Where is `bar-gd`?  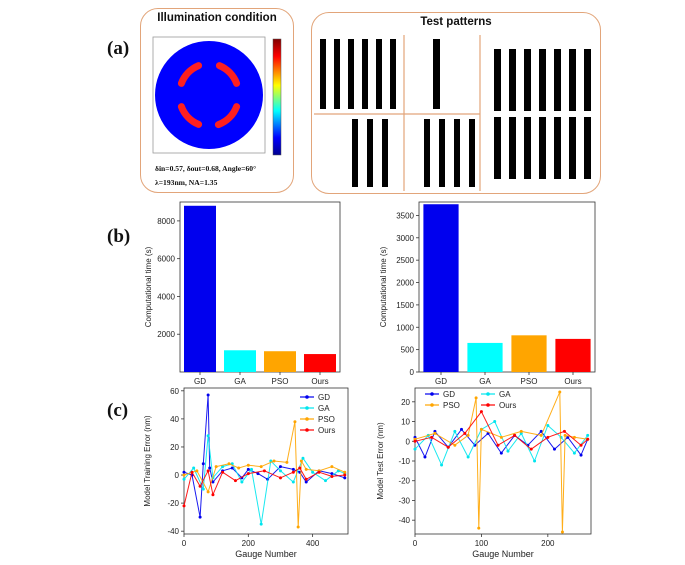 bar-gd is located at coordinates (200, 288).